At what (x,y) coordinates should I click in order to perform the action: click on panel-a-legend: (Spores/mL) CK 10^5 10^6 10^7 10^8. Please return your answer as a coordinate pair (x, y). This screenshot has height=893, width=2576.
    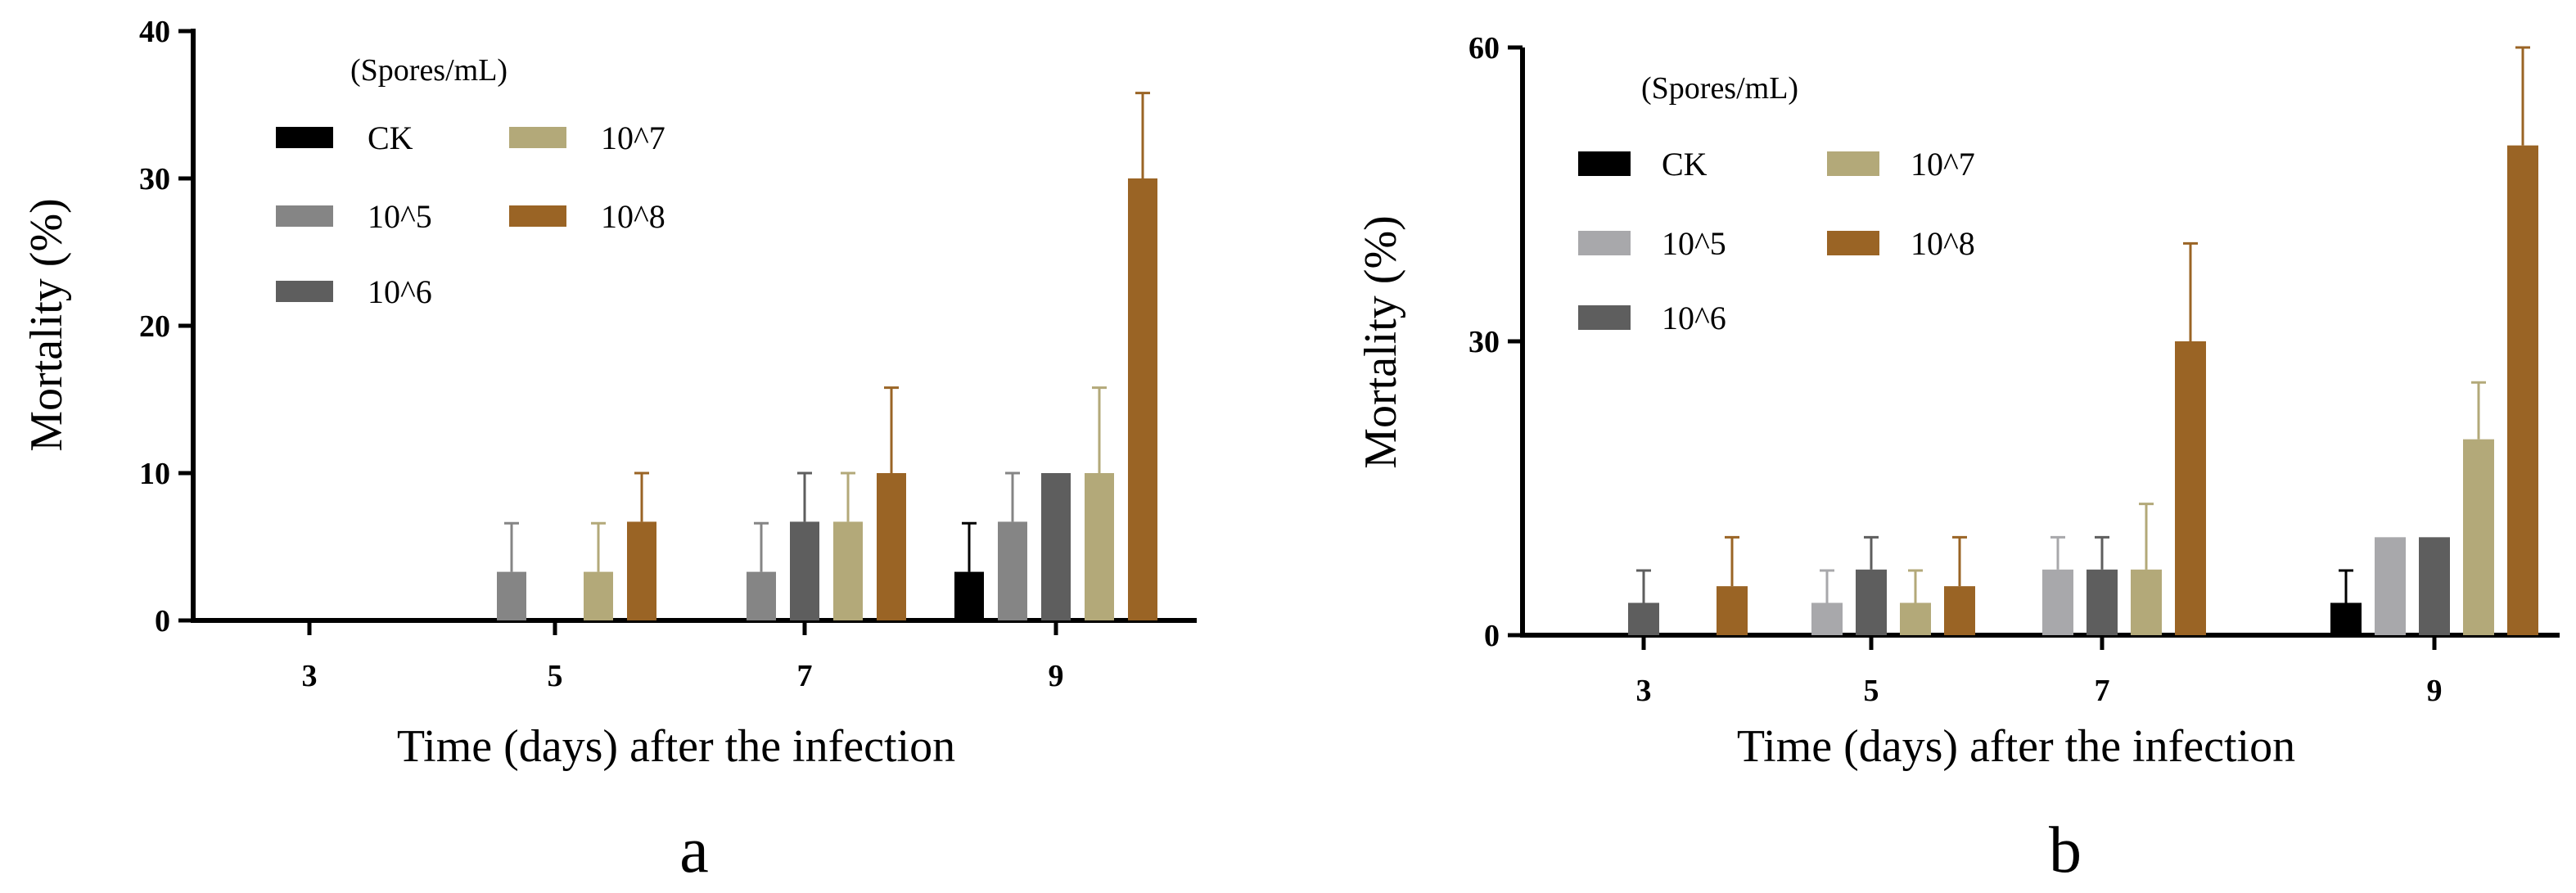
    Looking at the image, I should click on (470, 181).